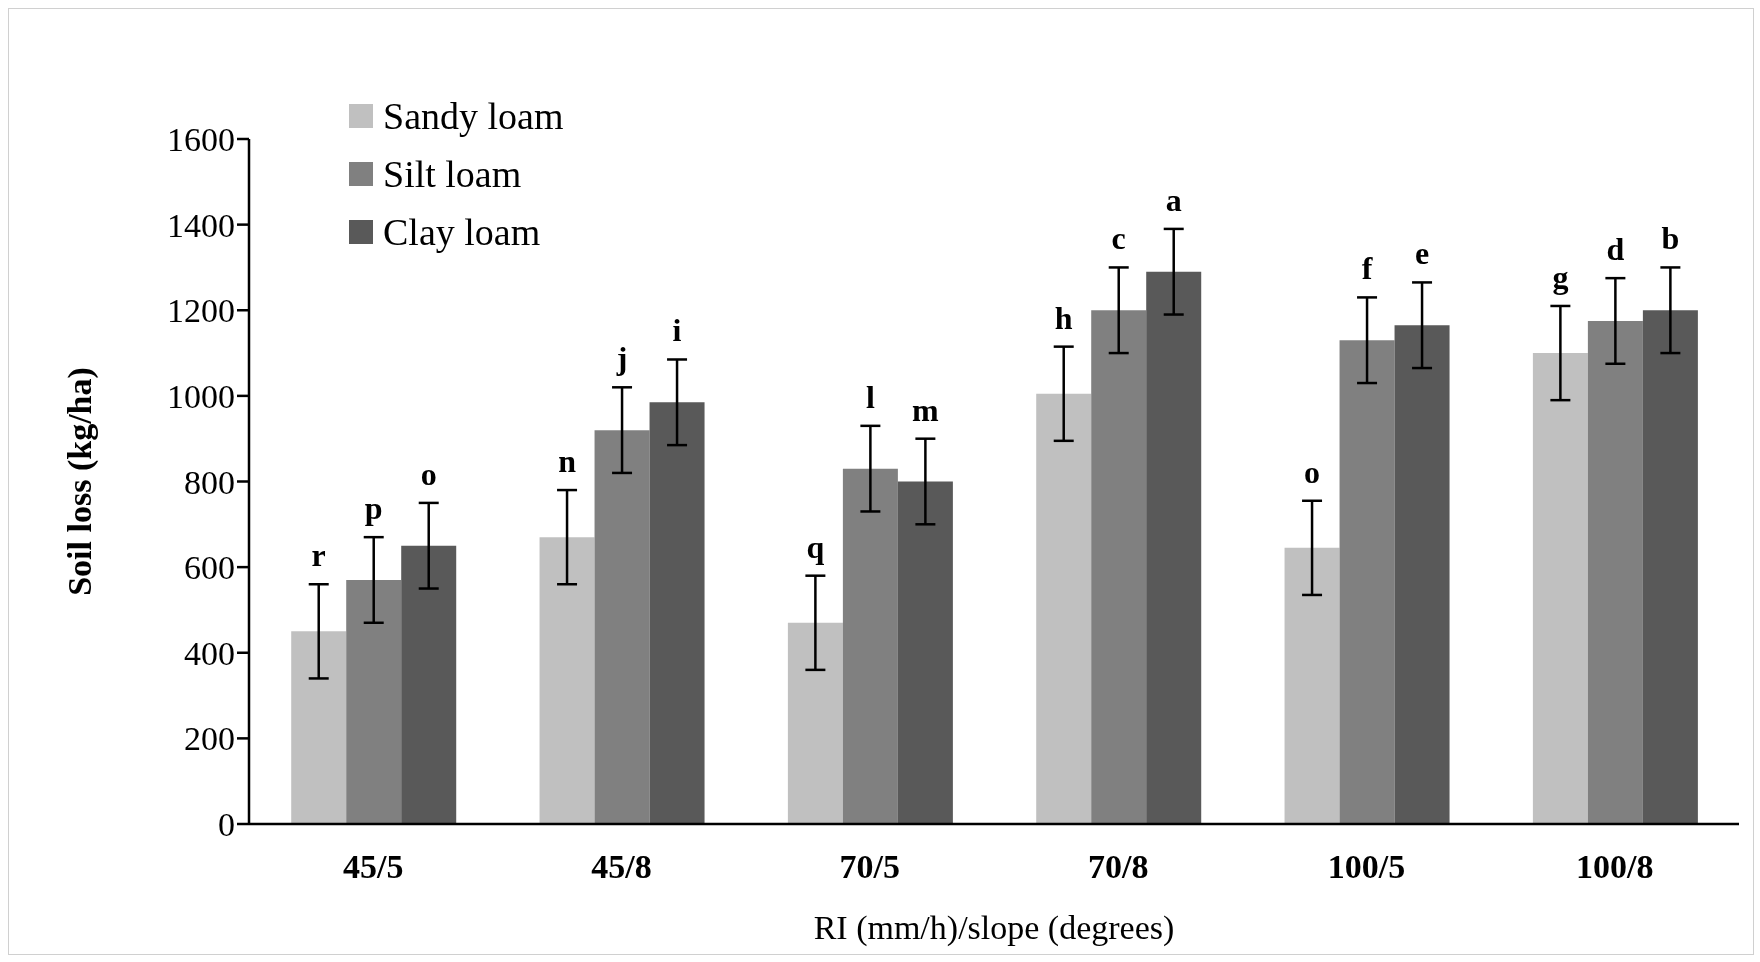 This screenshot has width=1760, height=962. Describe the element at coordinates (1422, 253) in the screenshot. I see `annotation: e` at that location.